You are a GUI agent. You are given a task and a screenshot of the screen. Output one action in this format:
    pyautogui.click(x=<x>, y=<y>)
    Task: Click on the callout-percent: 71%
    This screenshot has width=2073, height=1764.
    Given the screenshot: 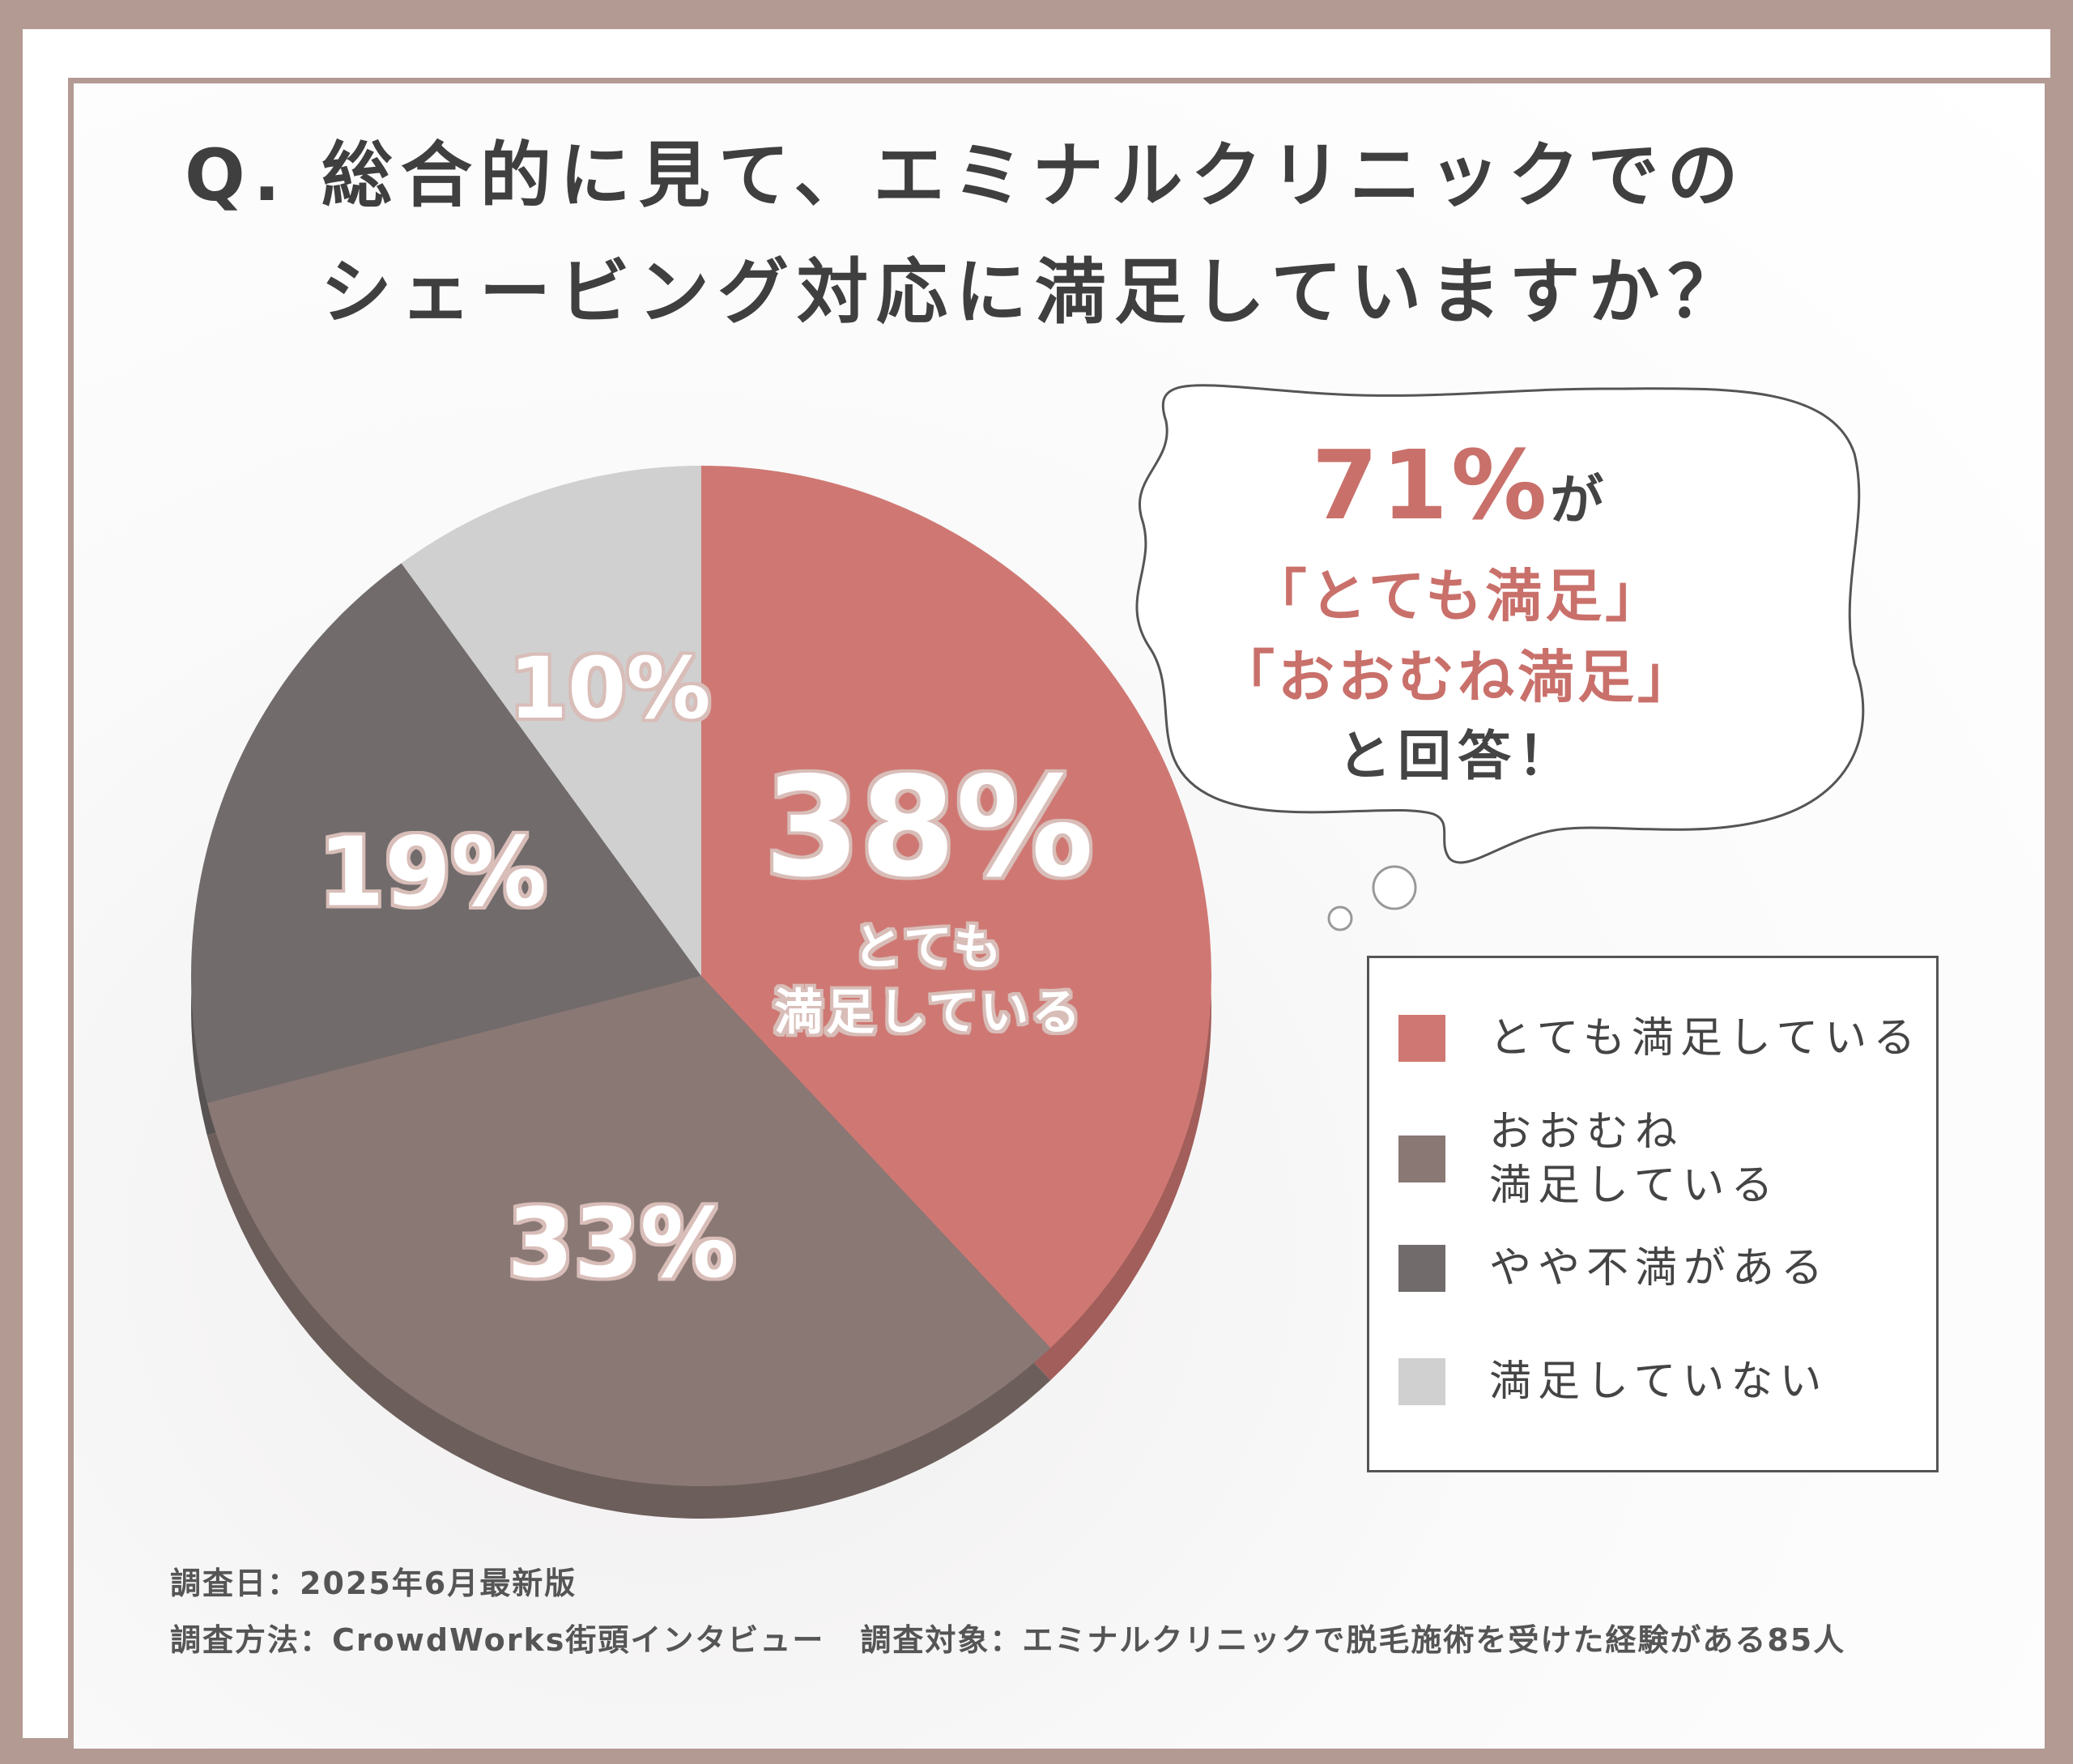 What is the action you would take?
    pyautogui.click(x=1431, y=485)
    